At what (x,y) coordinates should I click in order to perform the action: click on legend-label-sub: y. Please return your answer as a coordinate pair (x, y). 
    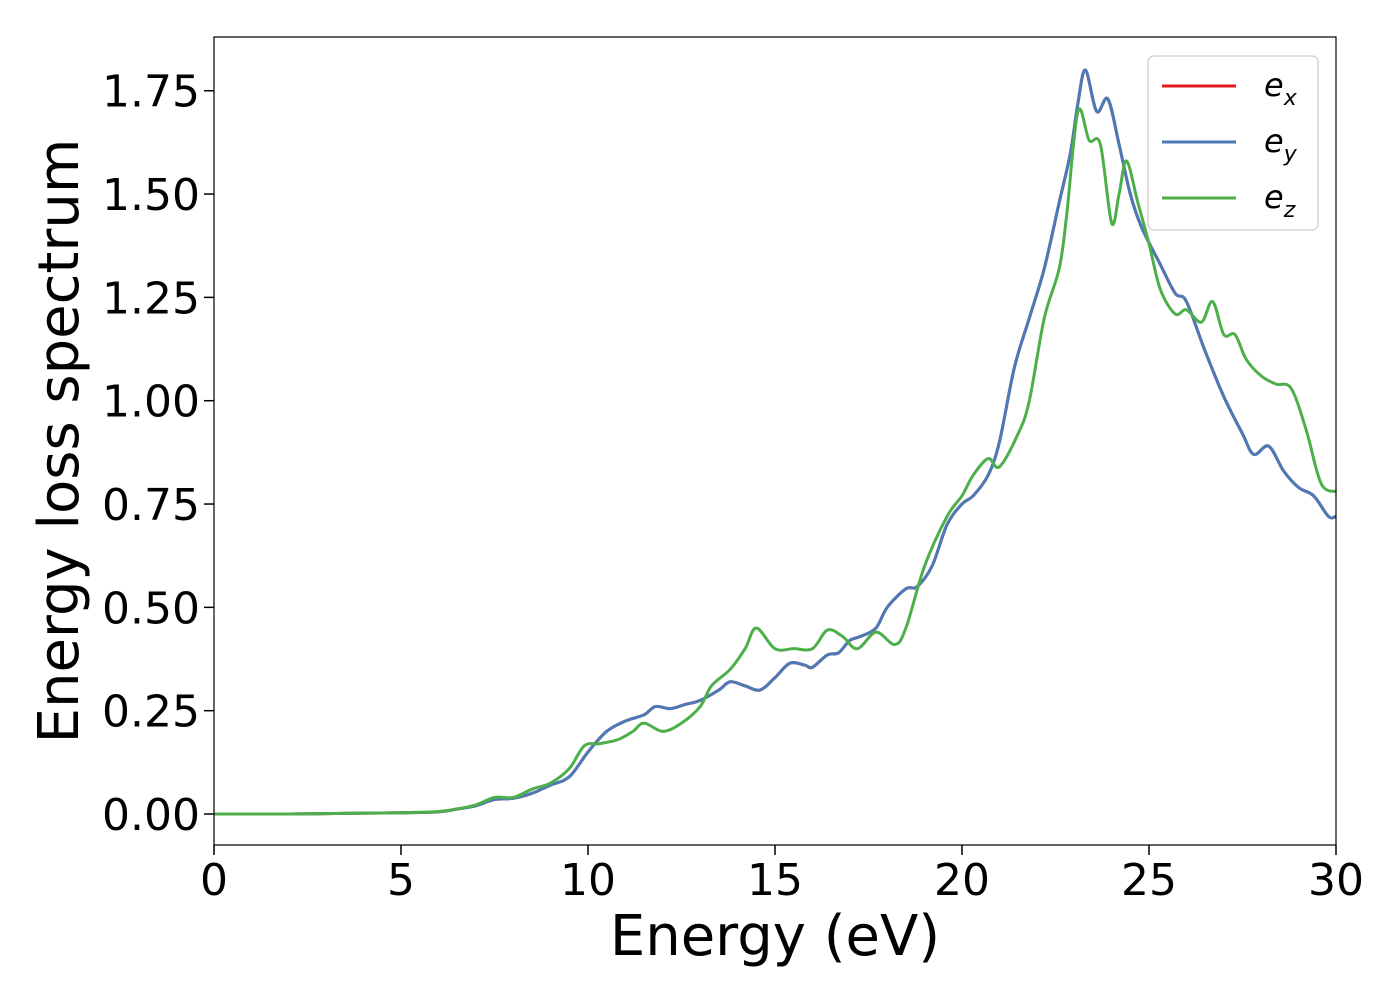
    Looking at the image, I should click on (1290, 154).